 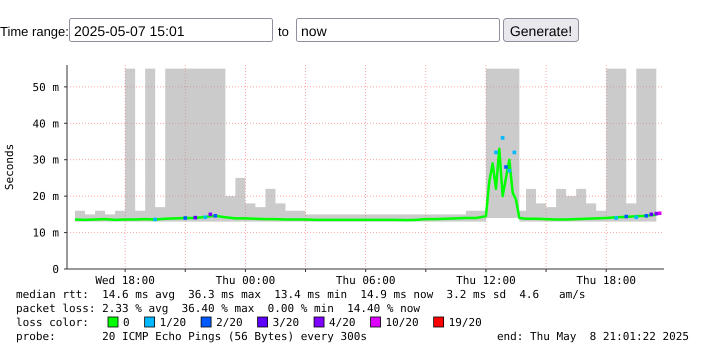 I want to click on text: now, so click(x=314, y=31).